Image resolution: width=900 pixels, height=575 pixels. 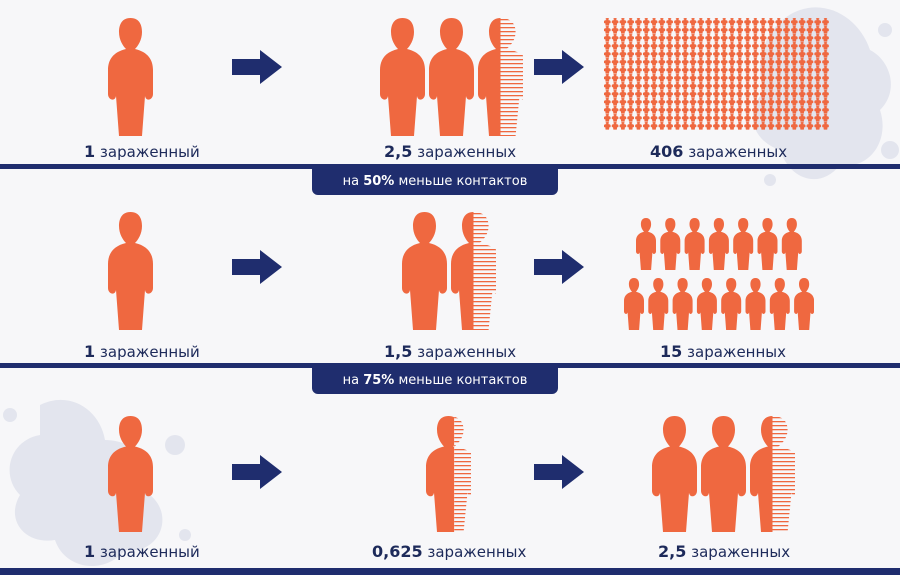 What do you see at coordinates (450, 571) in the screenshot?
I see `bottom-line` at bounding box center [450, 571].